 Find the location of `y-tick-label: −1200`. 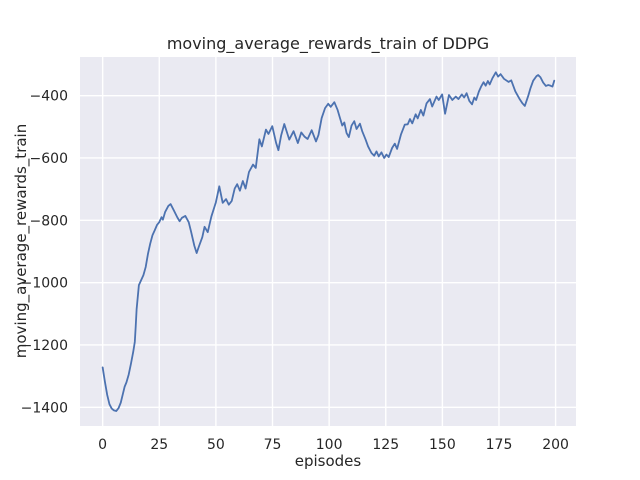

y-tick-label: −1200 is located at coordinates (44, 346).